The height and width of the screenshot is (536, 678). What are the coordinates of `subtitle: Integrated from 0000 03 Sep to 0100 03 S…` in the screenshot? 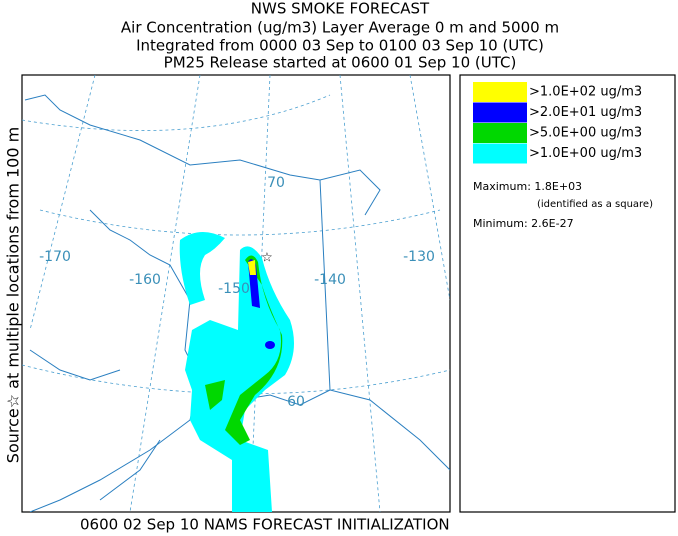 It's located at (340, 46).